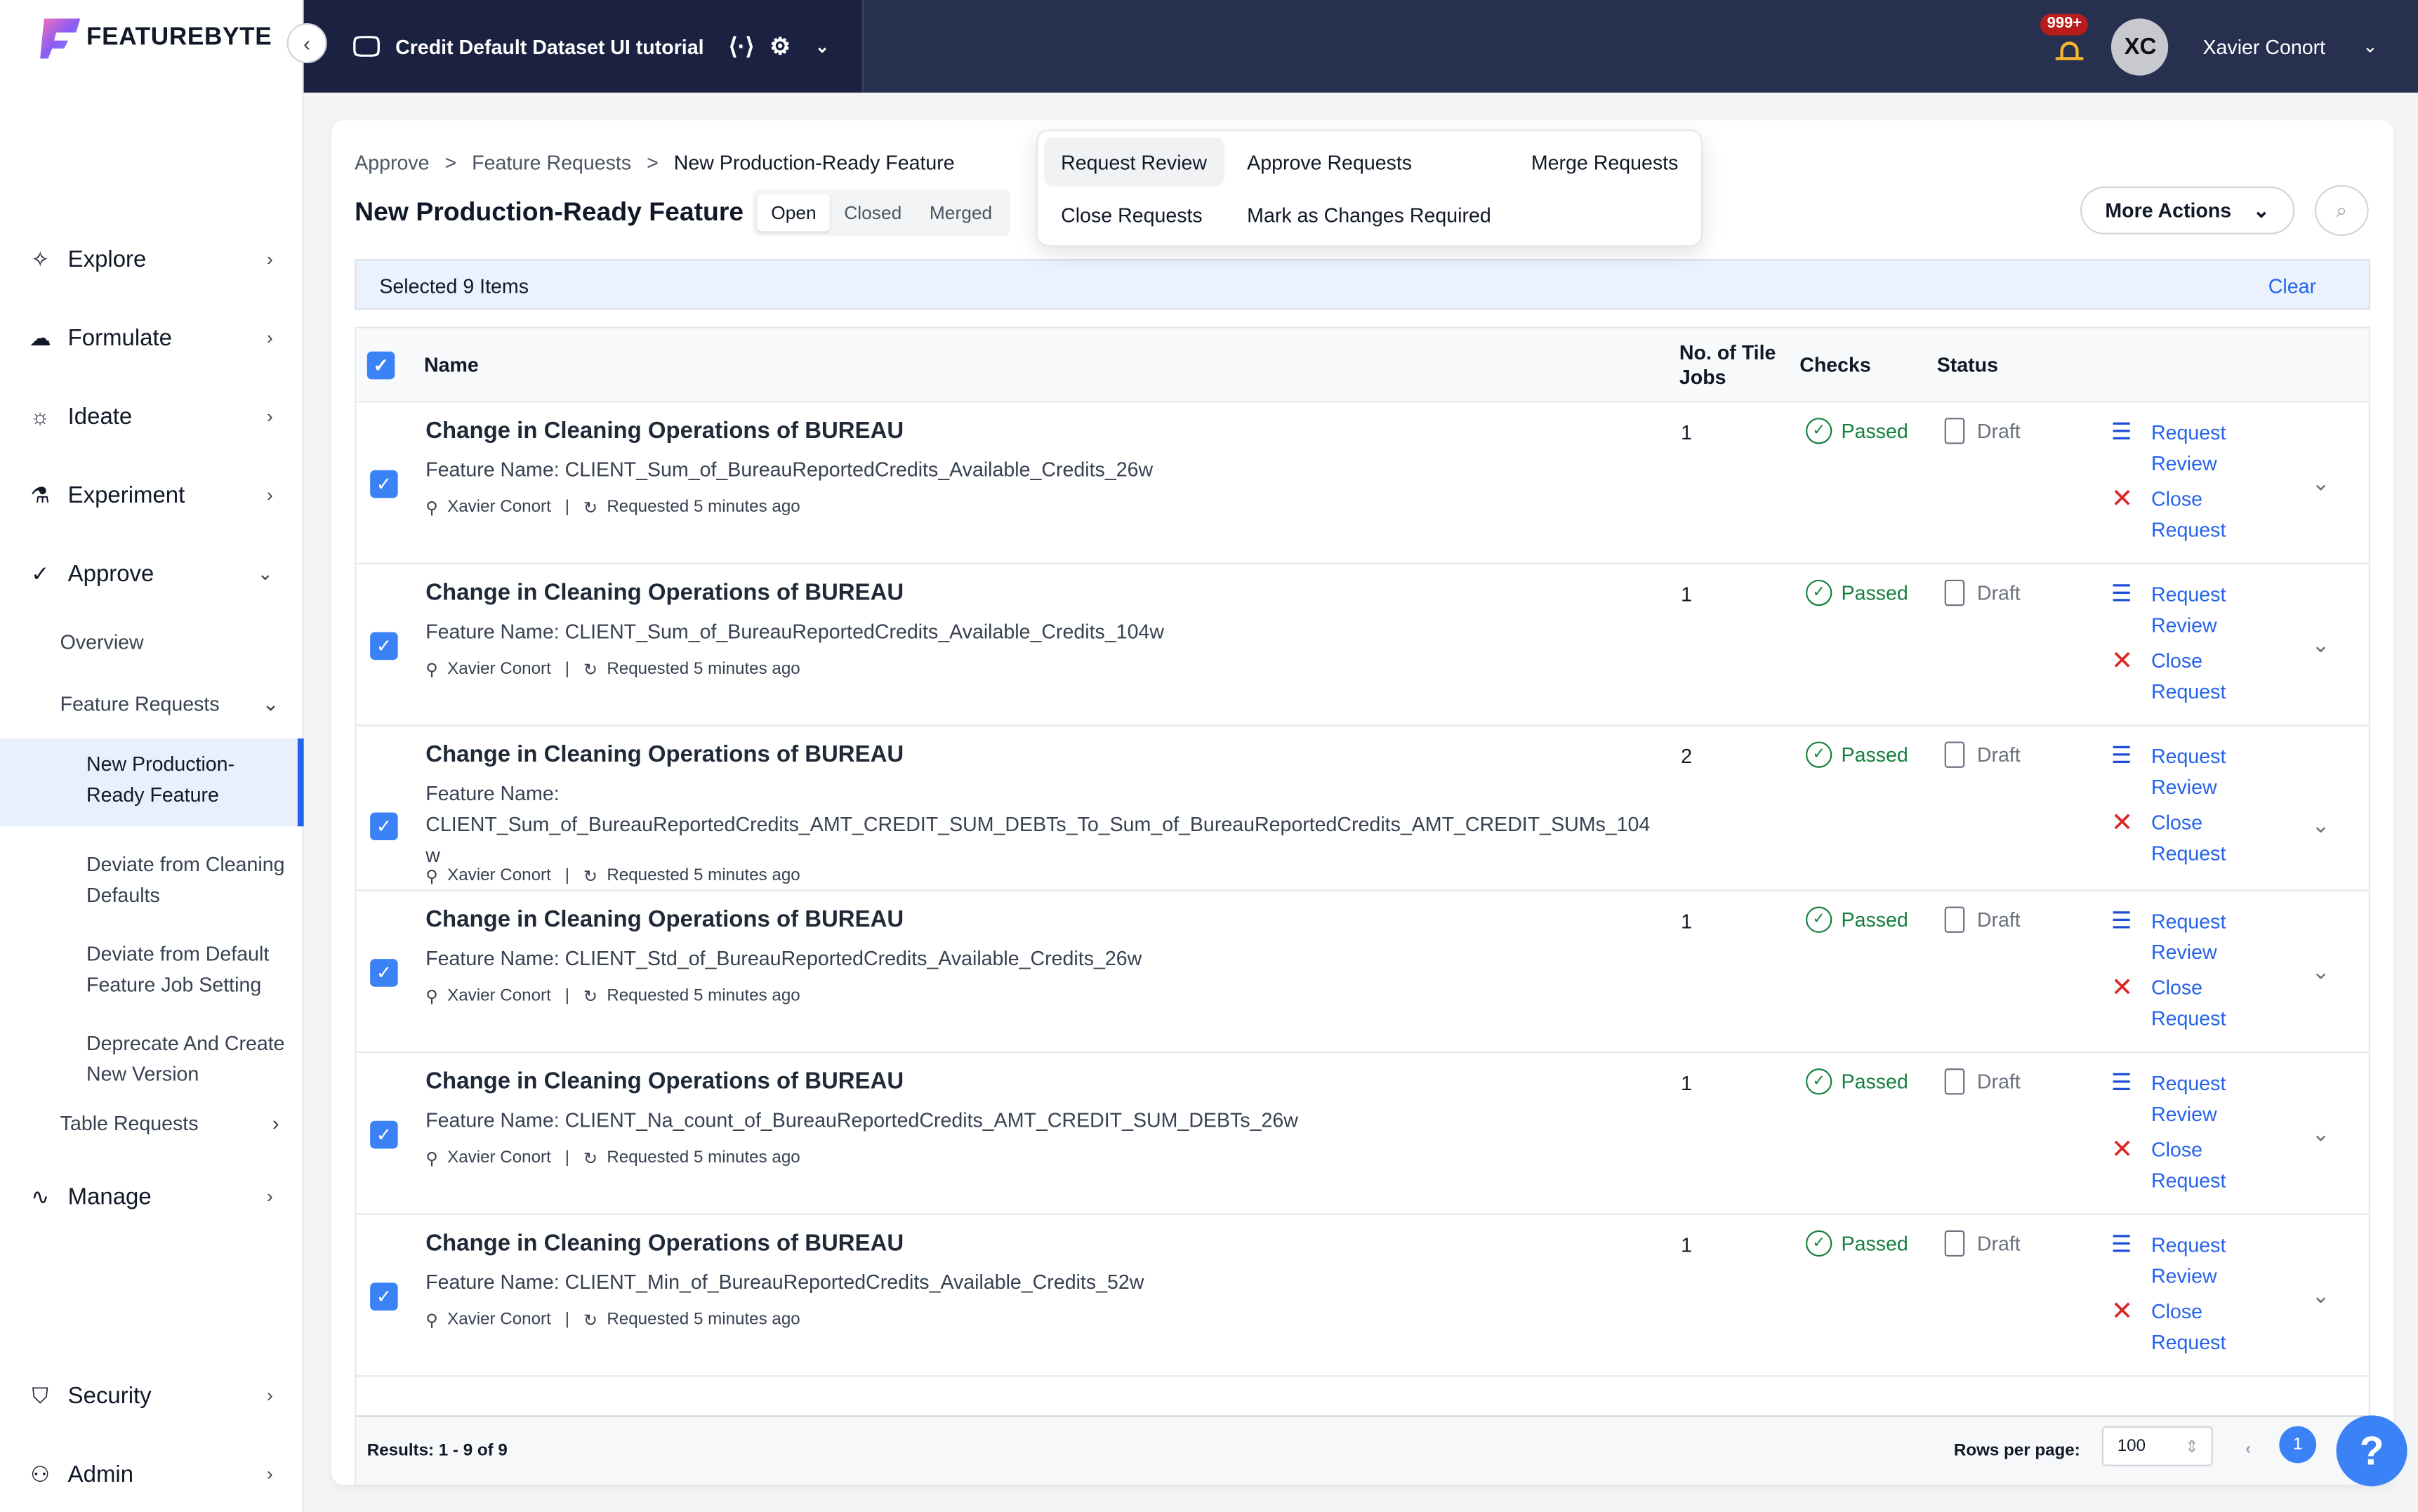 This screenshot has height=1512, width=2418. Describe the element at coordinates (392, 163) in the screenshot. I see `breadcrumb-approve: Approve` at that location.